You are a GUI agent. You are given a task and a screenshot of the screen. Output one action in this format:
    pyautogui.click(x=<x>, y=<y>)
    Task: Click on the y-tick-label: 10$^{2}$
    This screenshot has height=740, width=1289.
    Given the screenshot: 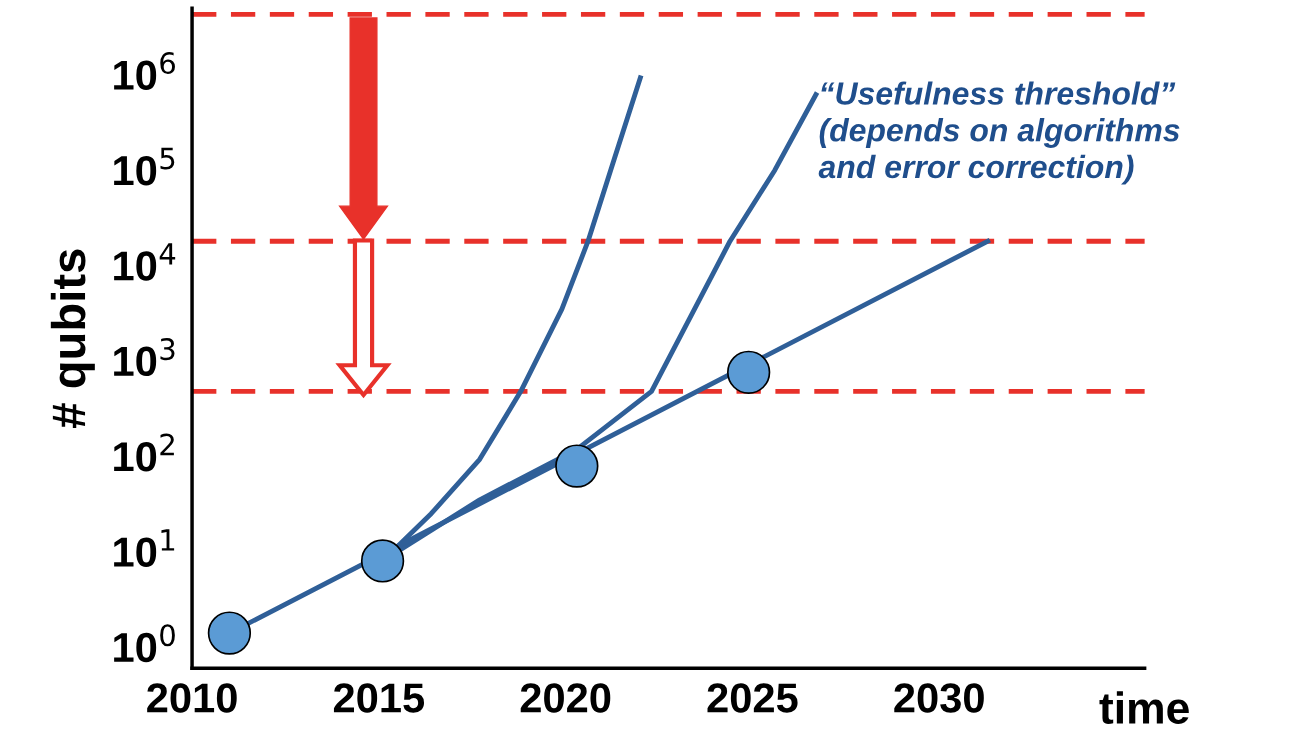 What is the action you would take?
    pyautogui.click(x=144, y=452)
    